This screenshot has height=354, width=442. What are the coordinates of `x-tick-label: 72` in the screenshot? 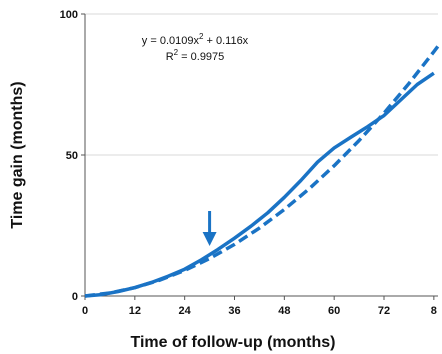 It's located at (384, 311).